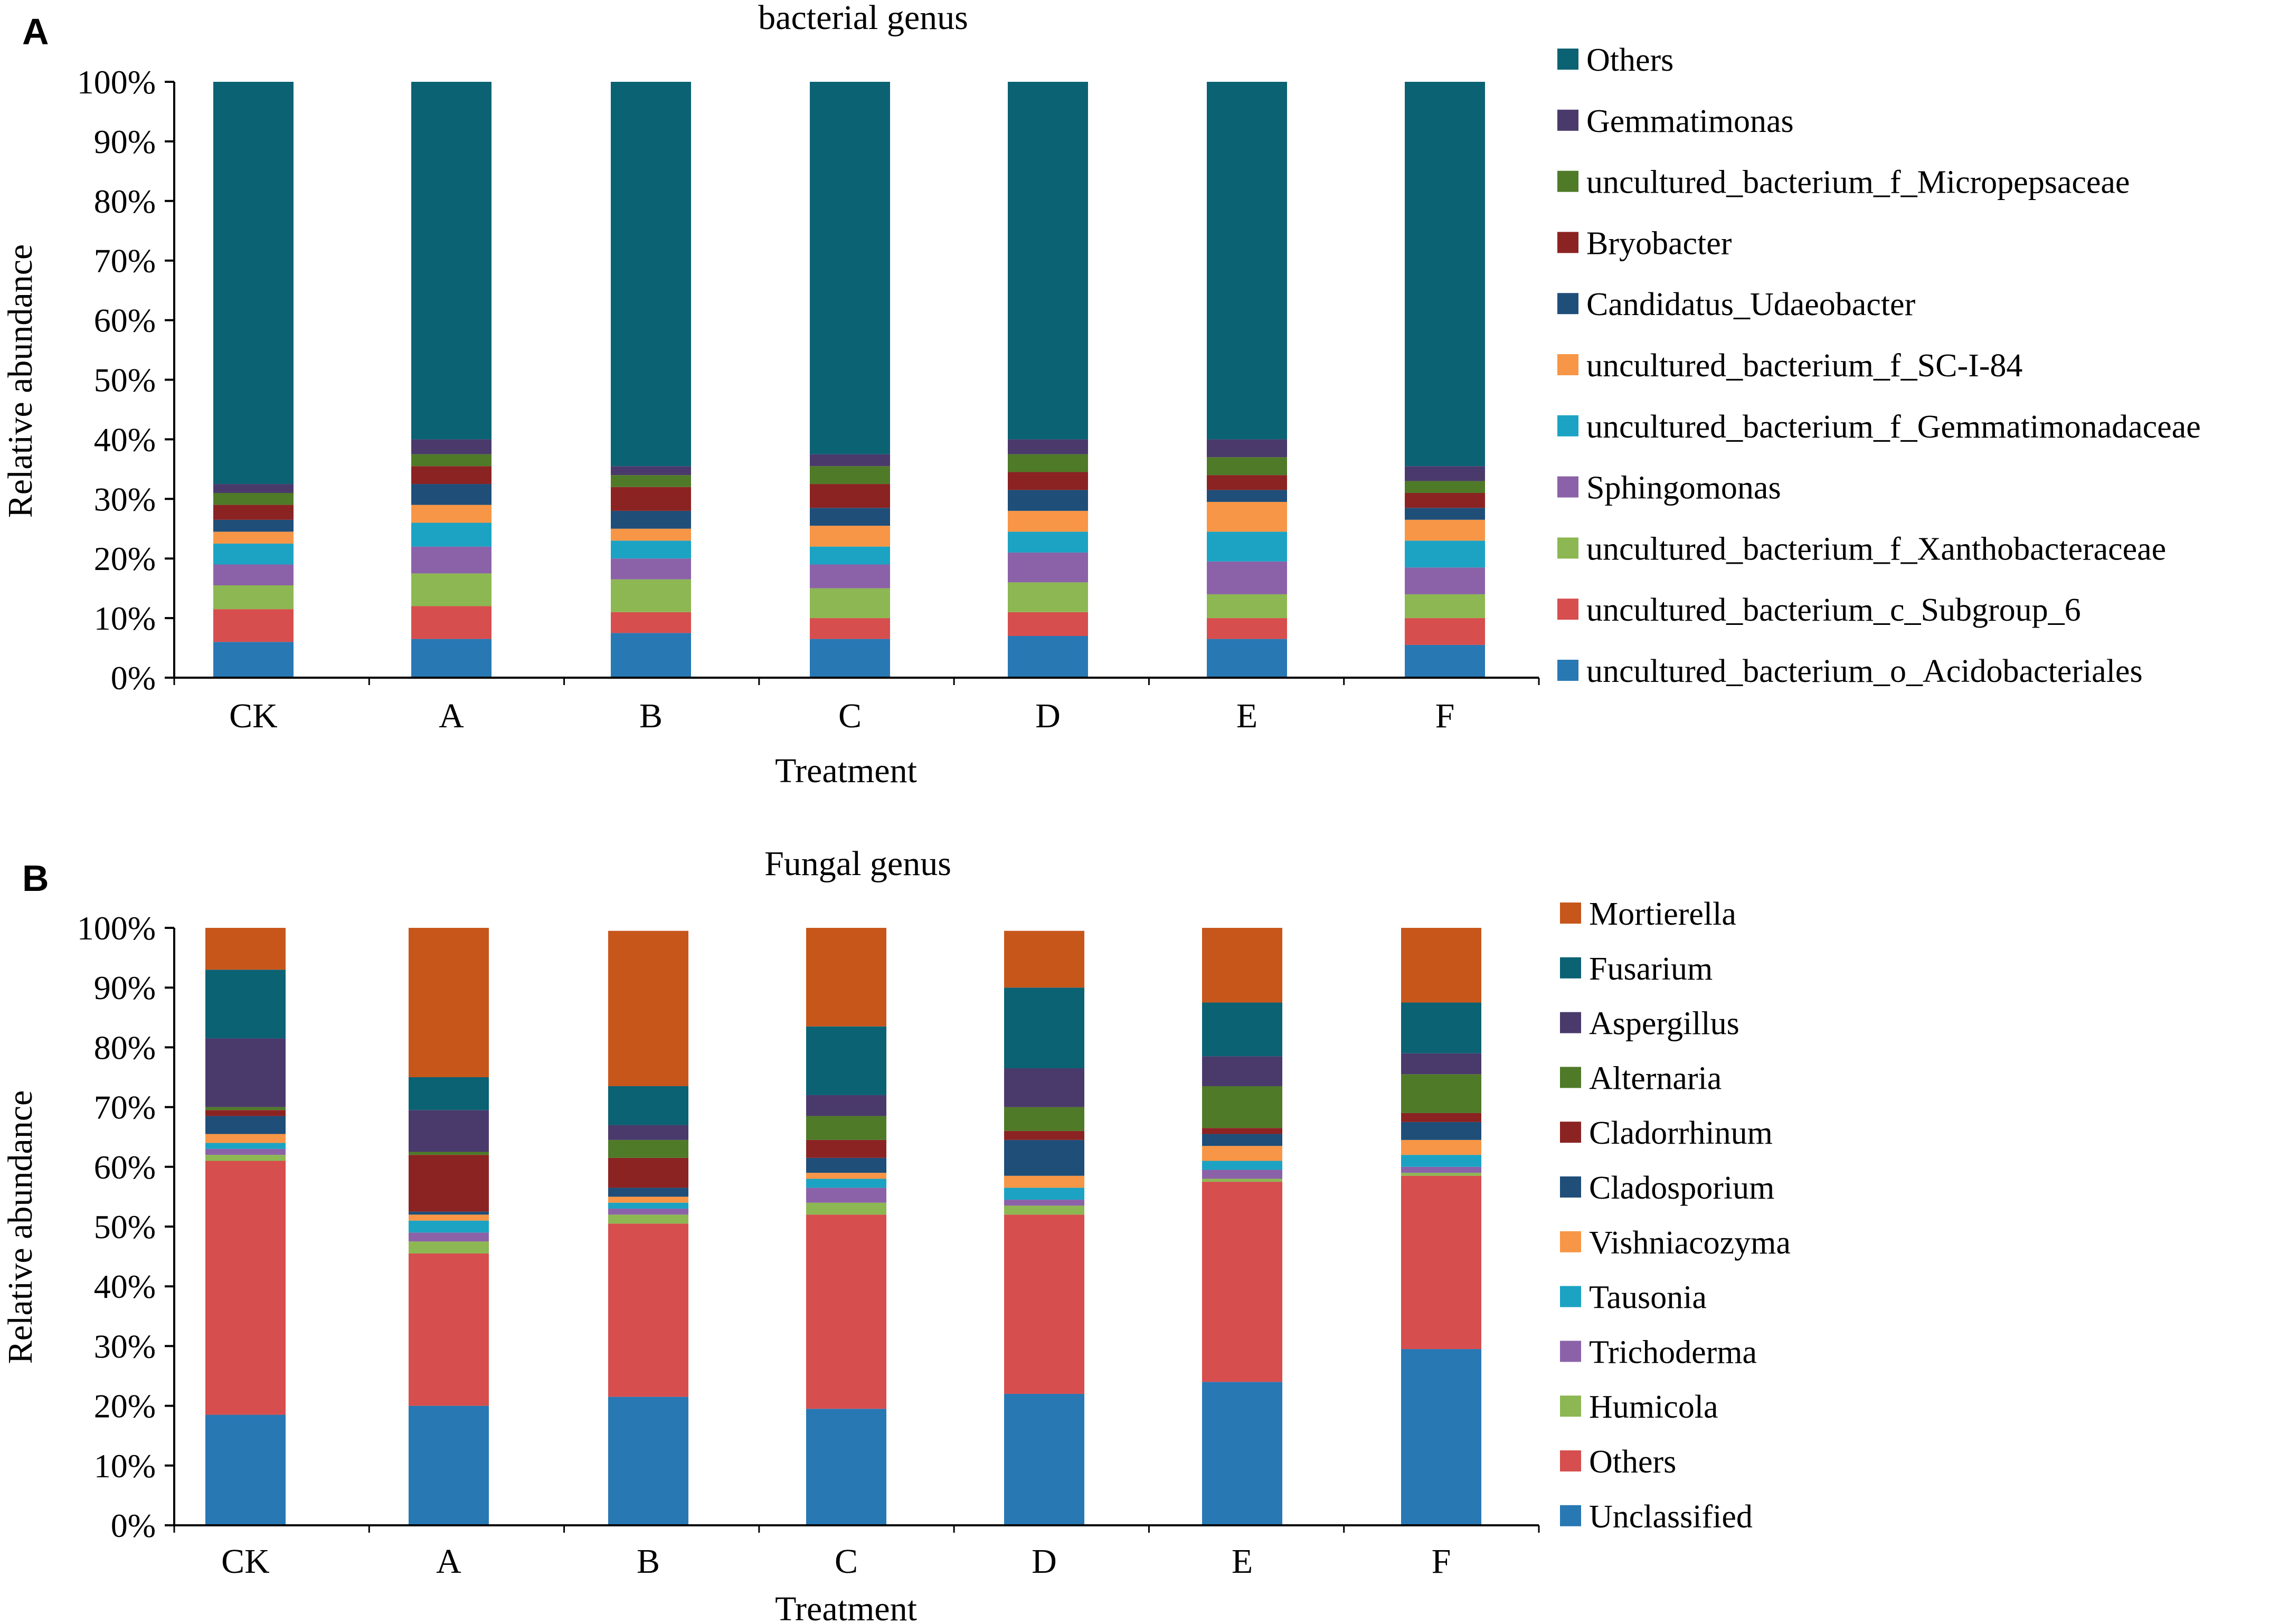 The width and height of the screenshot is (2279, 1624). What do you see at coordinates (1048, 500) in the screenshot?
I see `bar-d-candidatus-udaeobacter` at bounding box center [1048, 500].